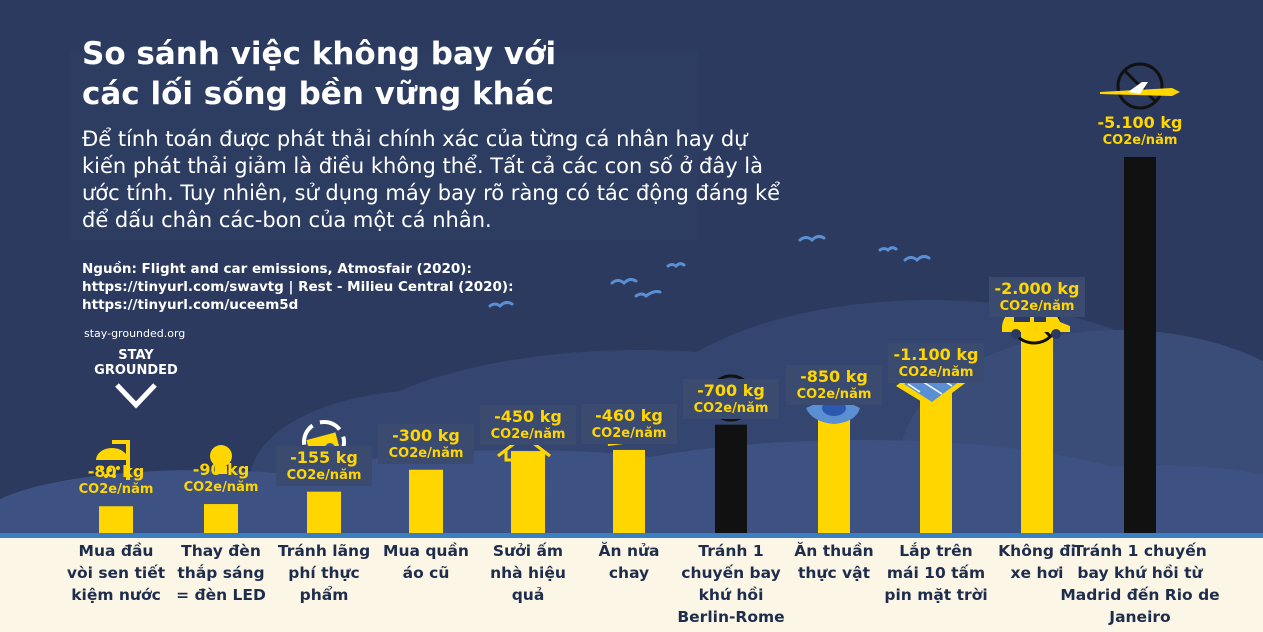 The image size is (1263, 632). Describe the element at coordinates (528, 417) in the screenshot. I see `value-kg: -450 kg` at that location.